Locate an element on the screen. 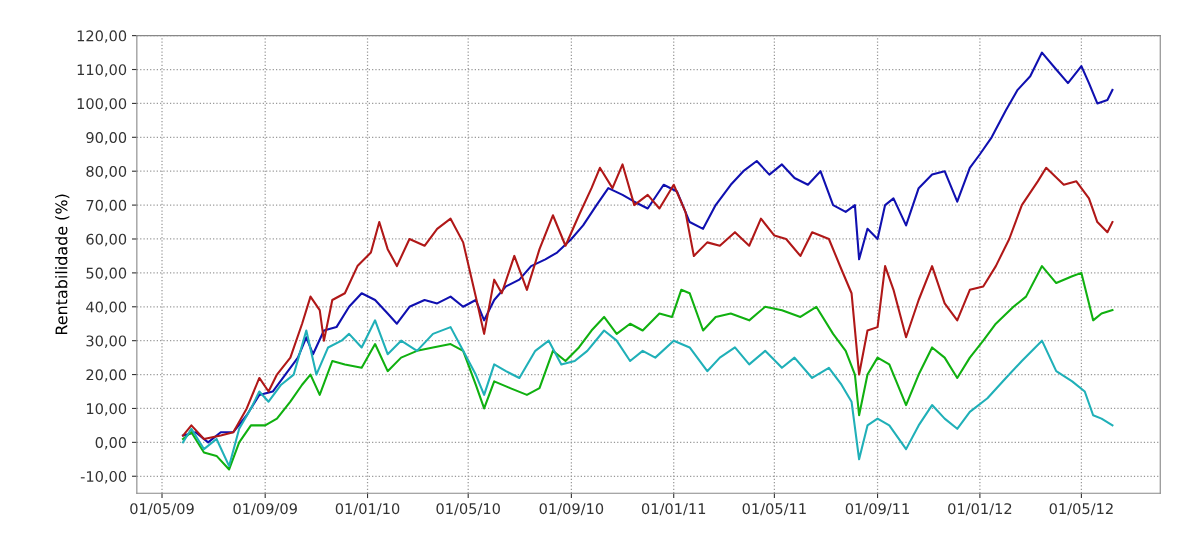 Image resolution: width=1190 pixels, height=548 pixels. y-tick-label: 120,00 is located at coordinates (102, 36).